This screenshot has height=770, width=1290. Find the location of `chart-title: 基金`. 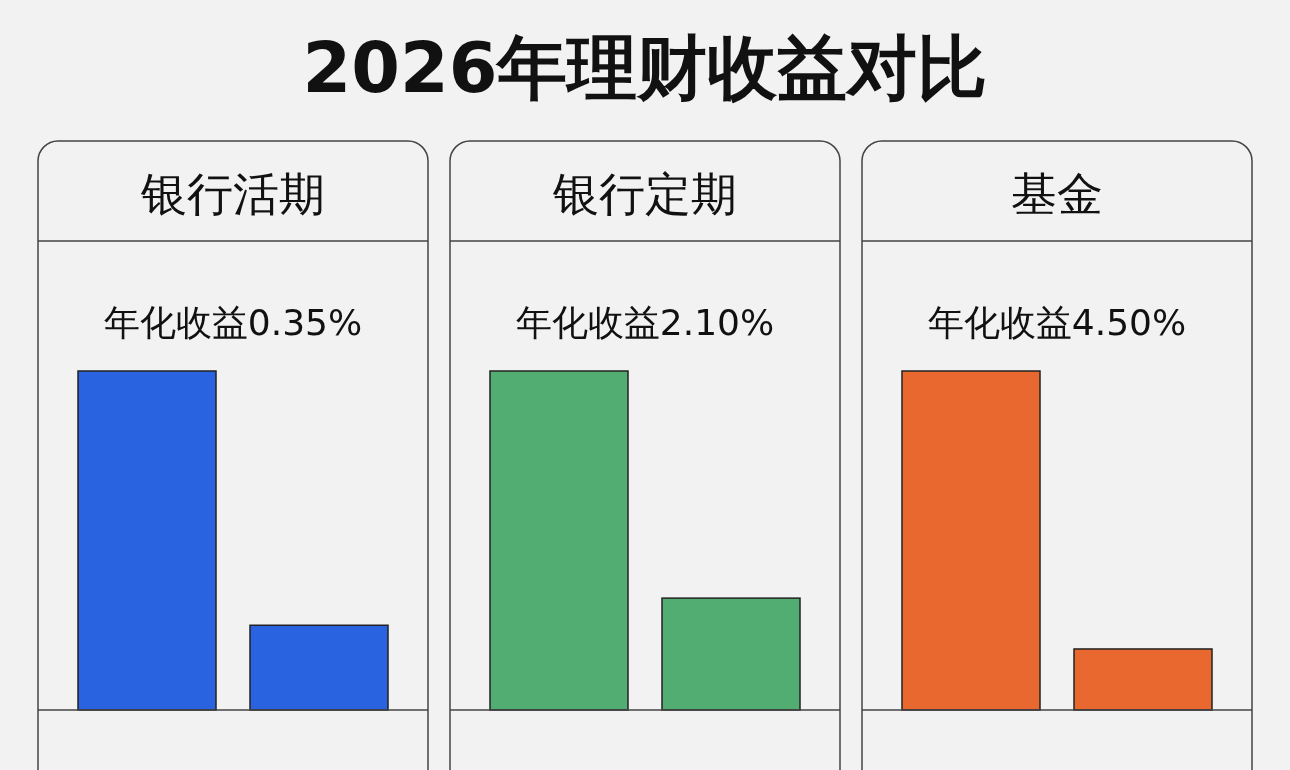

chart-title: 基金 is located at coordinates (1057, 194).